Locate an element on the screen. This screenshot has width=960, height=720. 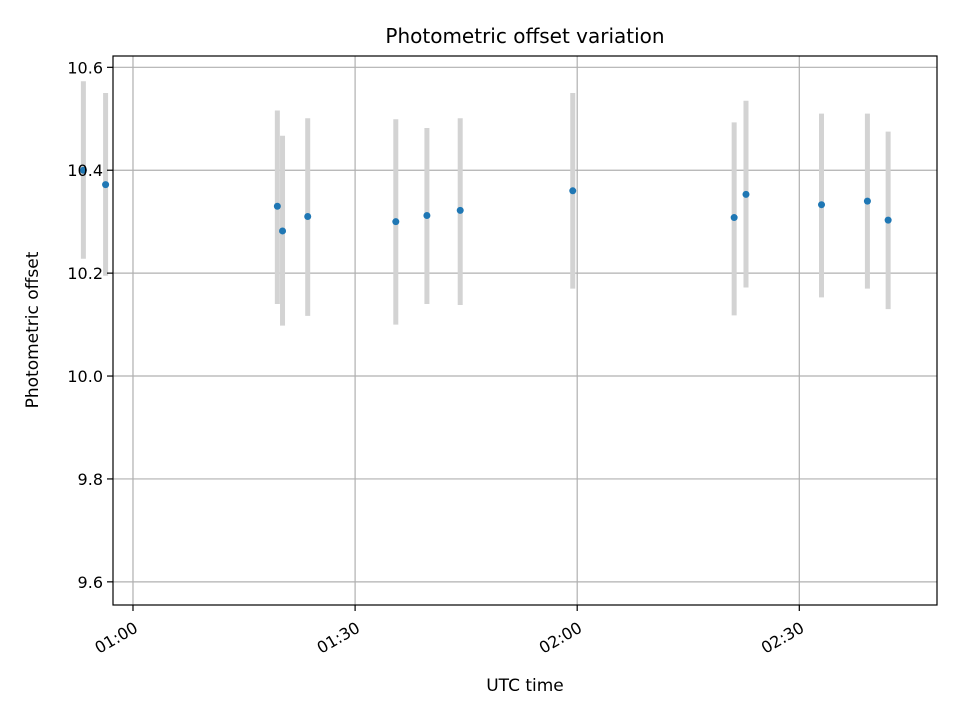
y-tick-label: 10.6 is located at coordinates (85, 67).